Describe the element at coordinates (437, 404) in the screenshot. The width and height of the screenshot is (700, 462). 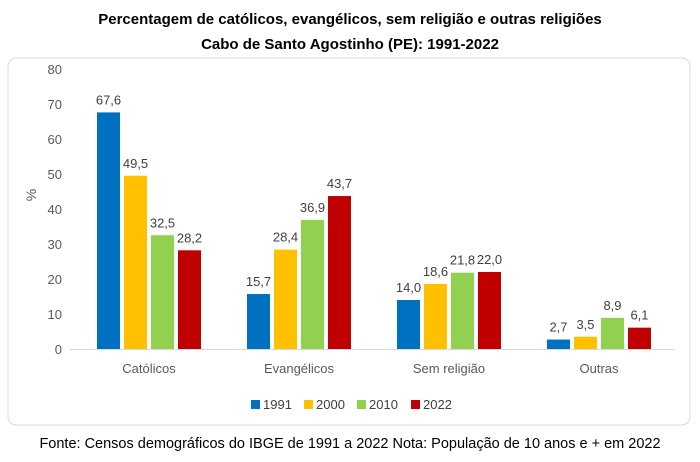
I see `legend-label-2022: 2022` at that location.